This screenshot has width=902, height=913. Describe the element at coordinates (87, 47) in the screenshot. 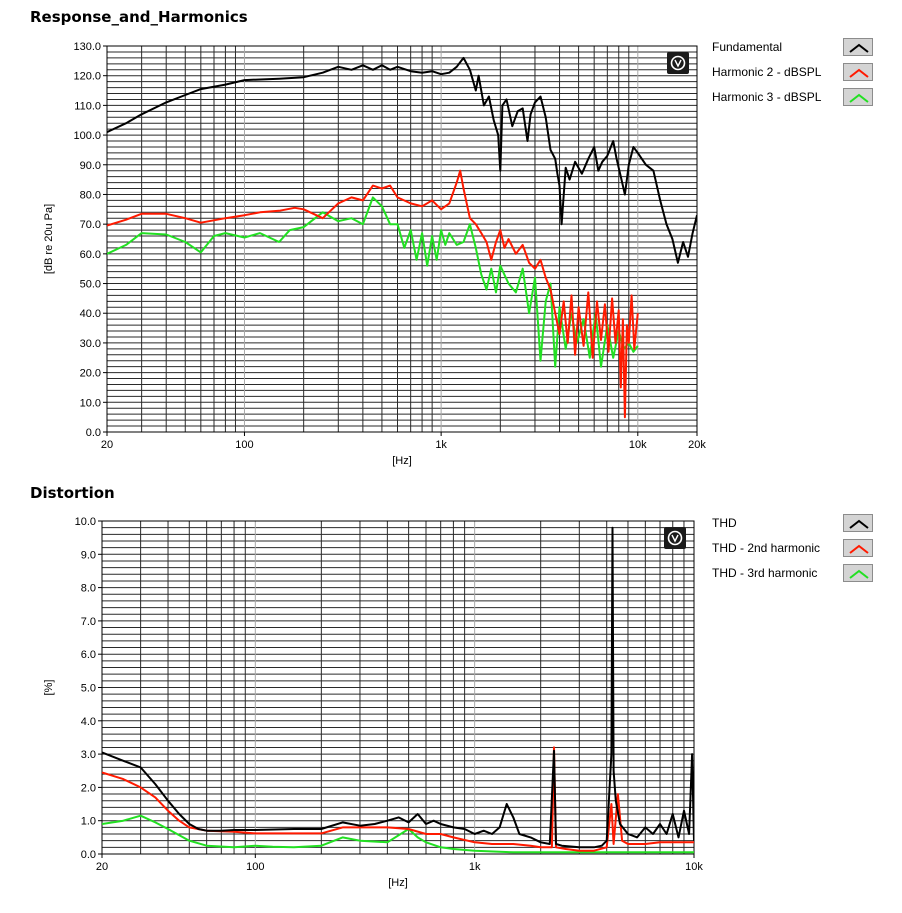

I see `y-tick-label: 130.0` at that location.